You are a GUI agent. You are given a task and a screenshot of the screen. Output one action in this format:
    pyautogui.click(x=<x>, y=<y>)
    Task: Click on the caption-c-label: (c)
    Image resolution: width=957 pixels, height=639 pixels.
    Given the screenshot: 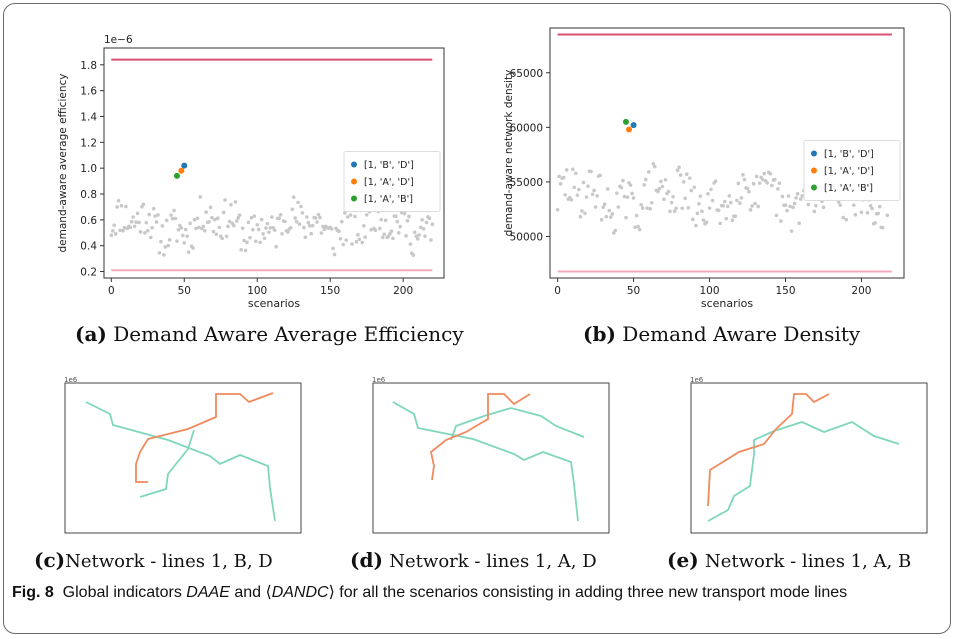 What is the action you would take?
    pyautogui.click(x=50, y=560)
    